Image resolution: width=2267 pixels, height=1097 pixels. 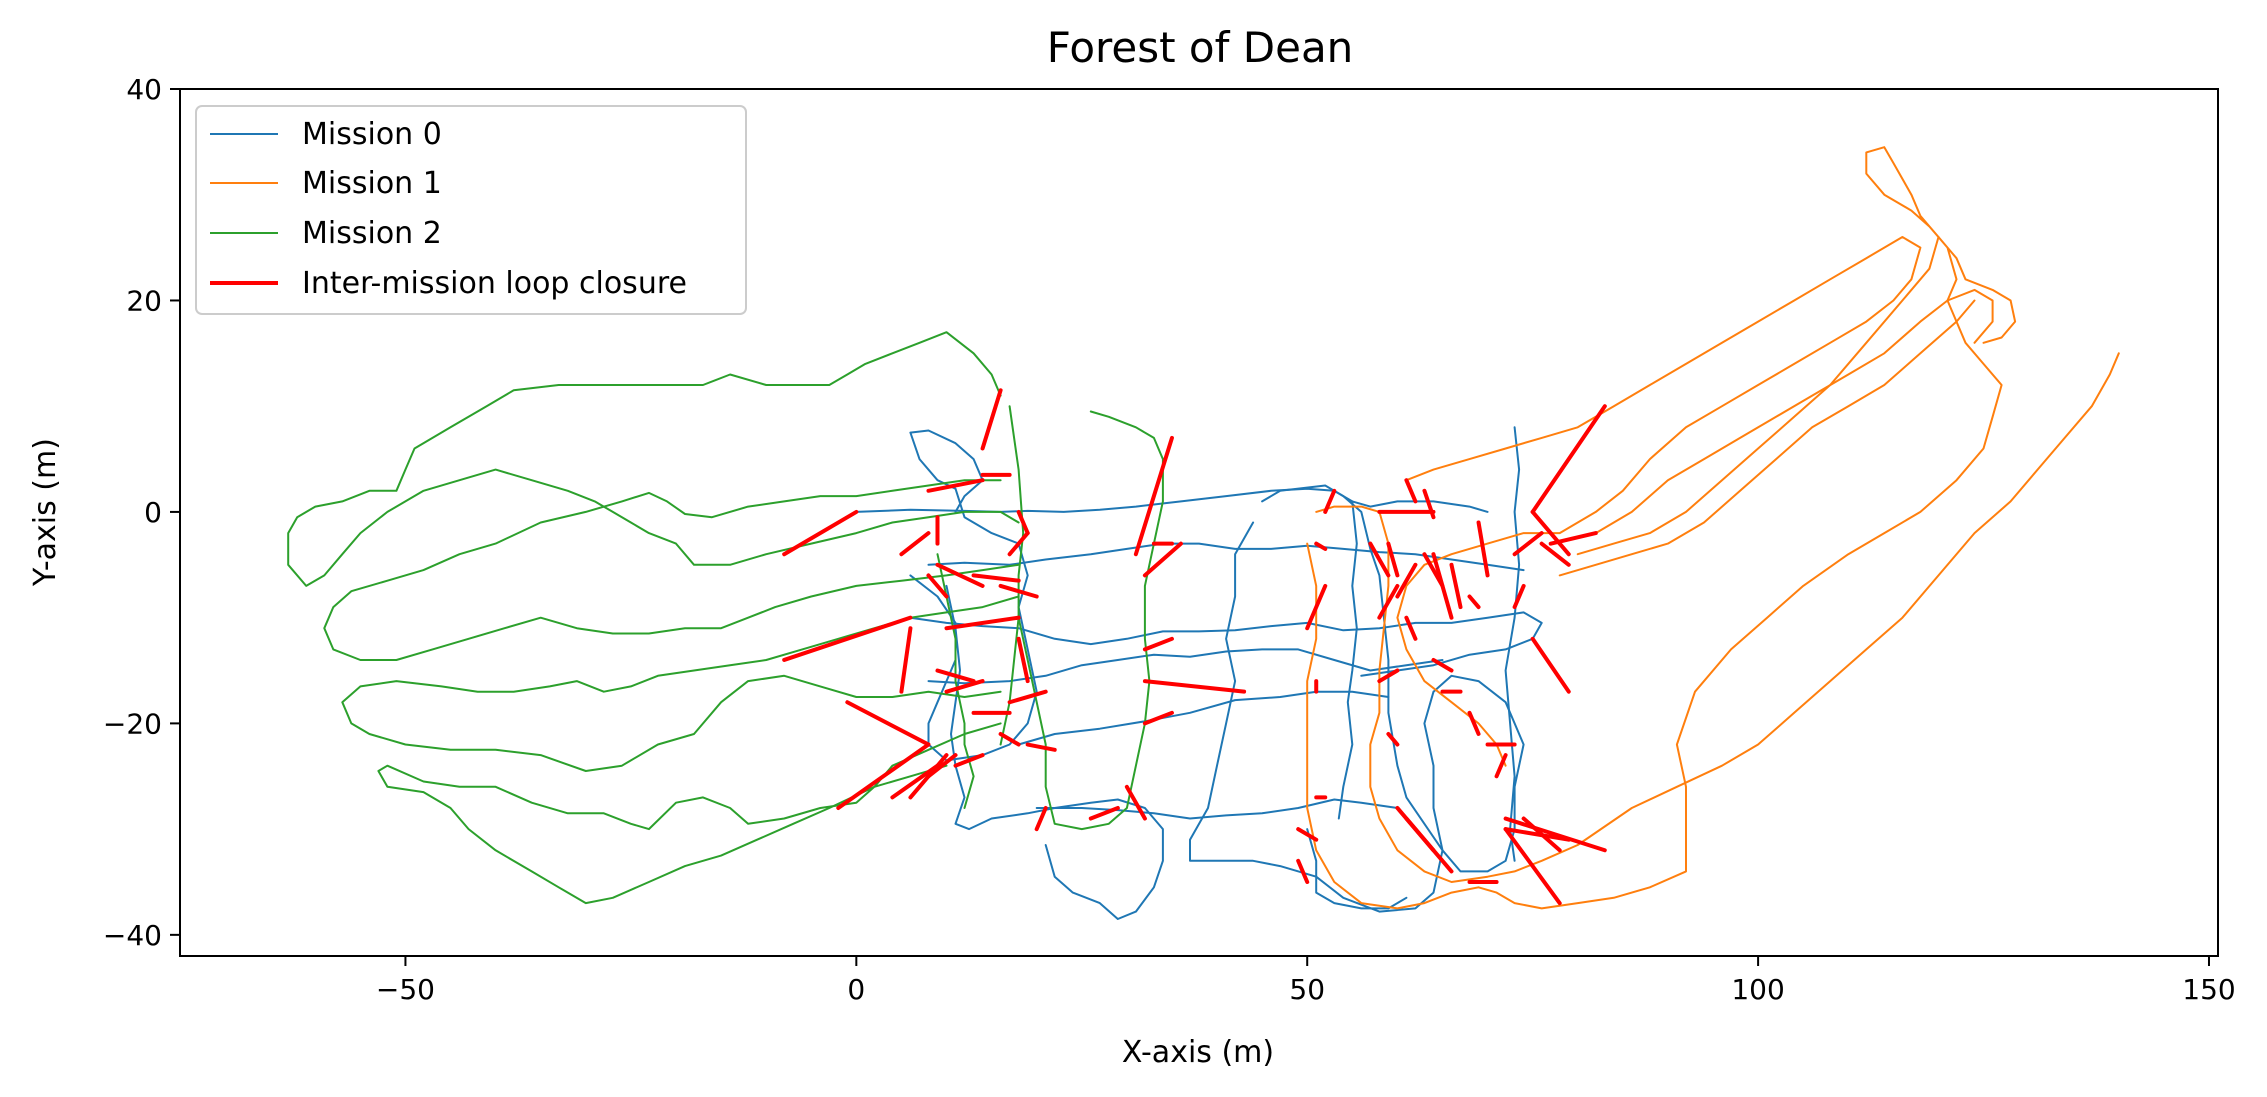 What do you see at coordinates (372, 183) in the screenshot?
I see `legend-label-mission-1: Mission 1` at bounding box center [372, 183].